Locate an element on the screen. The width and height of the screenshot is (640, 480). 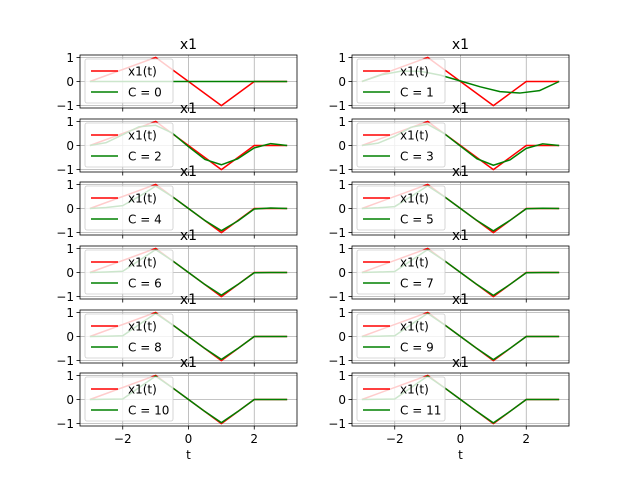
legend: x1(t) C = 3 is located at coordinates (401, 145).